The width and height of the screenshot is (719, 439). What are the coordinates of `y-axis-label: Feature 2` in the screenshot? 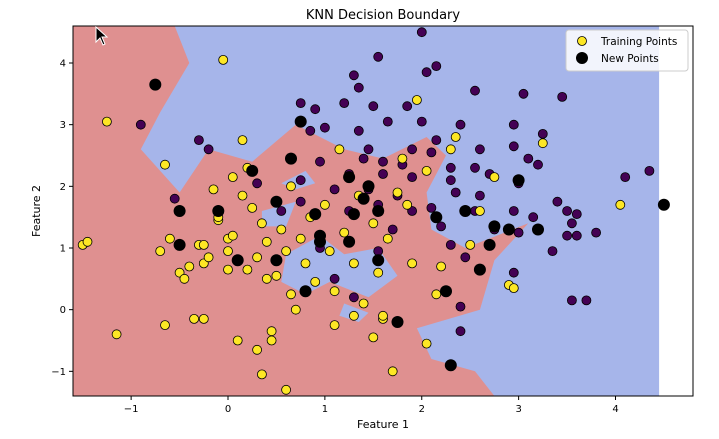 It's located at (36, 211).